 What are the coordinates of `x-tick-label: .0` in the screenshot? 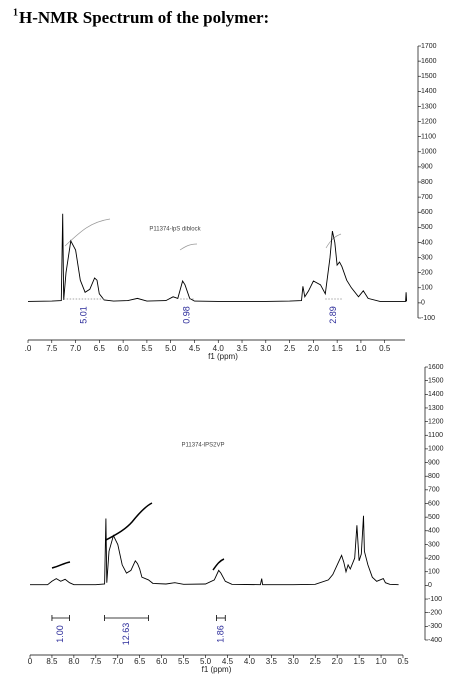 It's located at (28, 348).